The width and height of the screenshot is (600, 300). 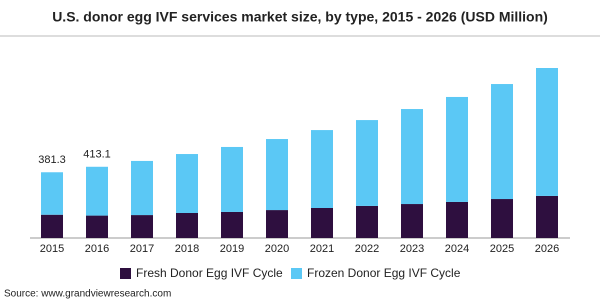 What do you see at coordinates (384, 273) in the screenshot?
I see `legend-label: Frozen Donor Egg IVF Cycle` at bounding box center [384, 273].